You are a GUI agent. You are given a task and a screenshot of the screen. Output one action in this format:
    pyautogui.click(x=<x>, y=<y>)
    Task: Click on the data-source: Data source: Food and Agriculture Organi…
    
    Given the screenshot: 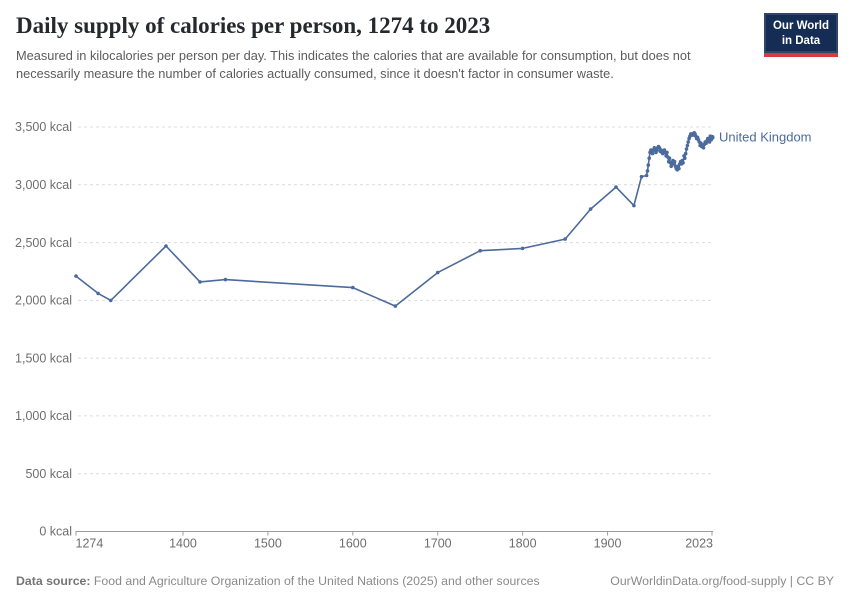 What is the action you would take?
    pyautogui.click(x=278, y=581)
    